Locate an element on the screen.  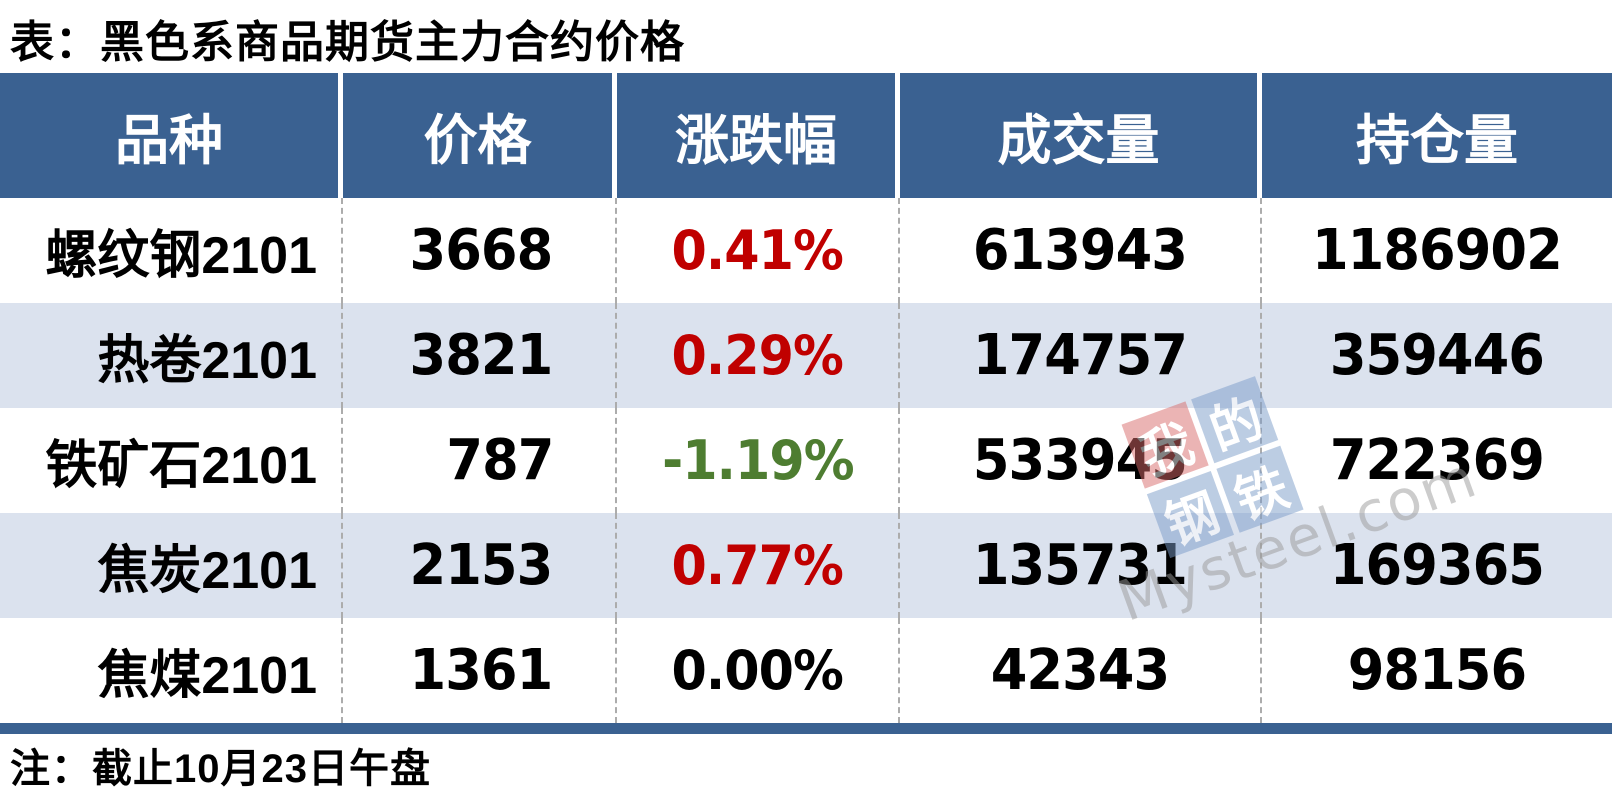
cell-change: -1.19% is located at coordinates (757, 460).